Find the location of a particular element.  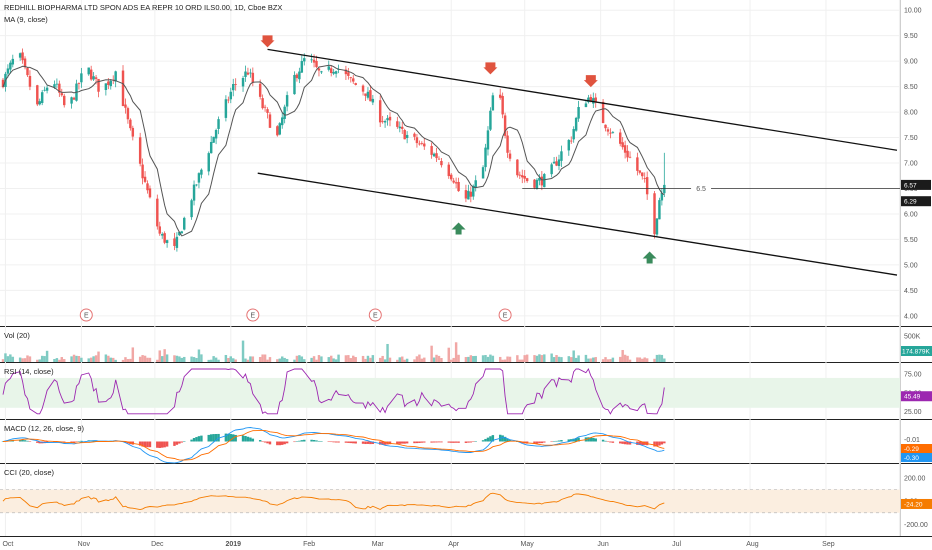

horizontal-level-label-background is located at coordinates (701, 188).